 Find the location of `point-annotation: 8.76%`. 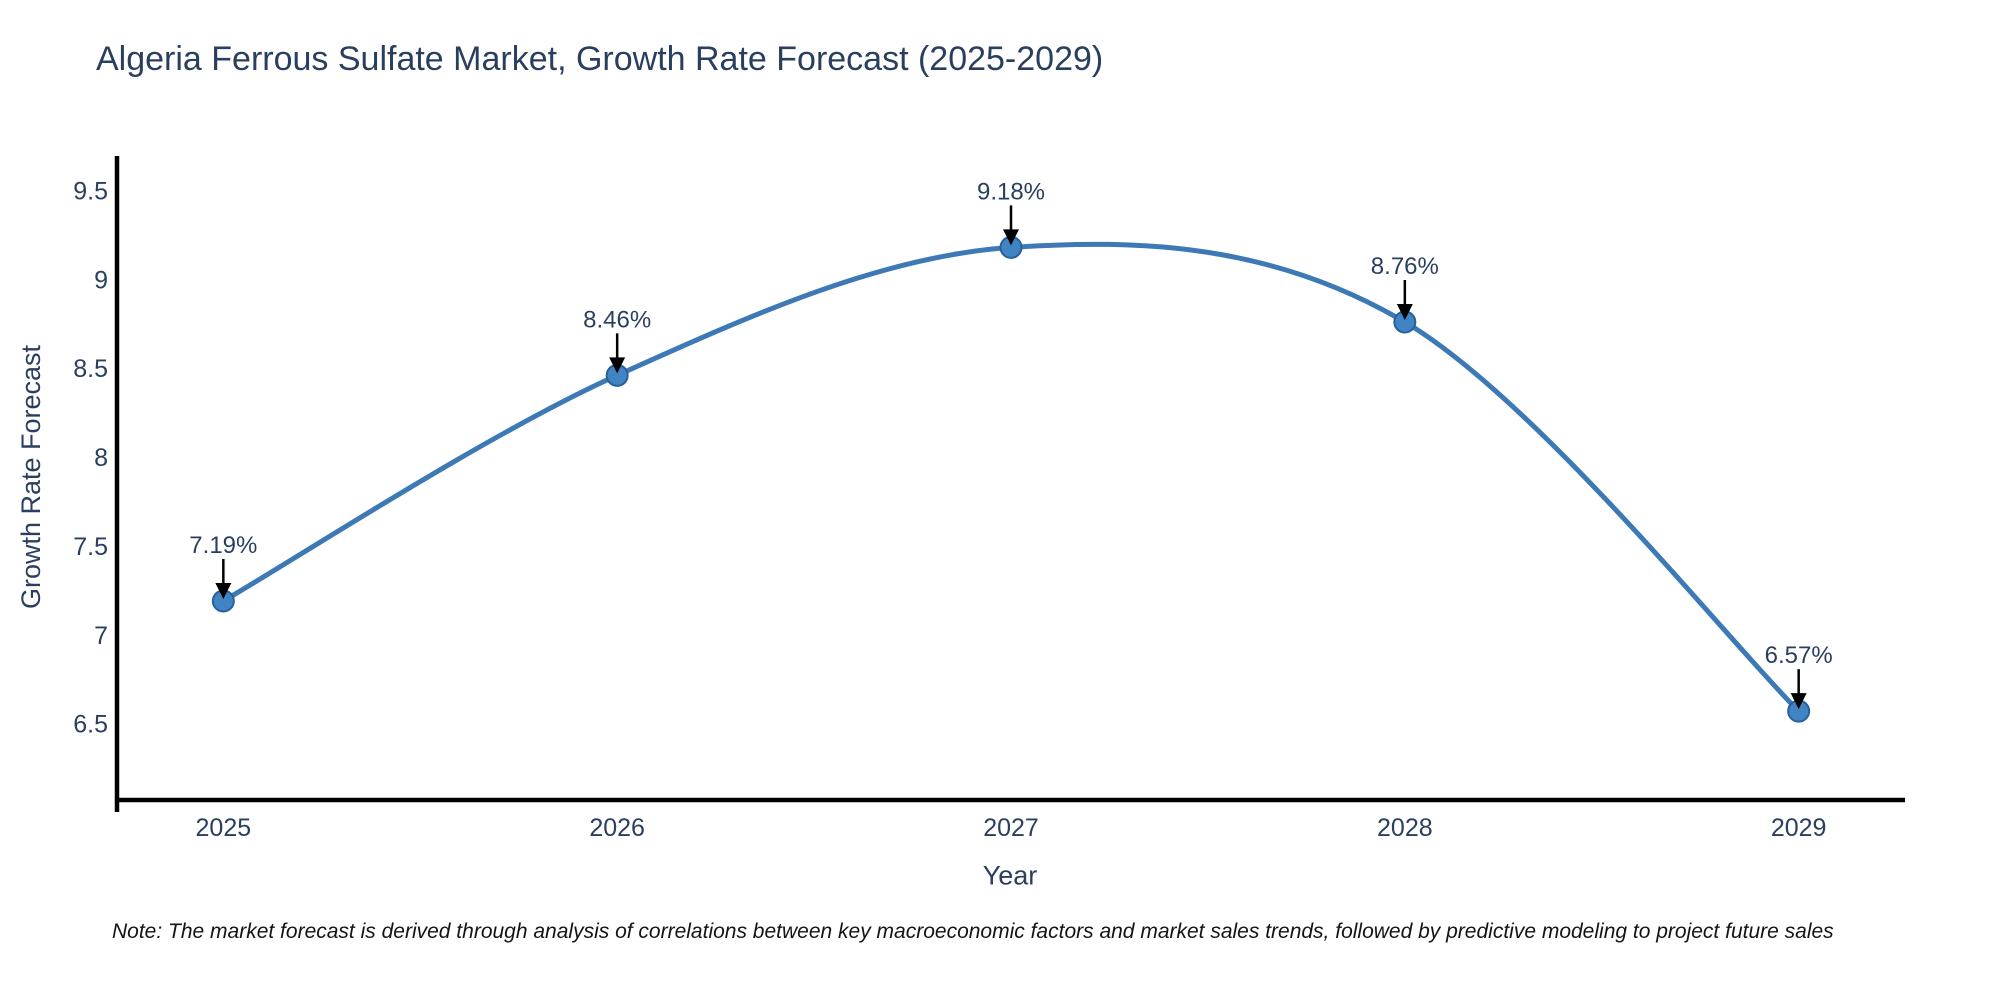

point-annotation: 8.76% is located at coordinates (1405, 266).